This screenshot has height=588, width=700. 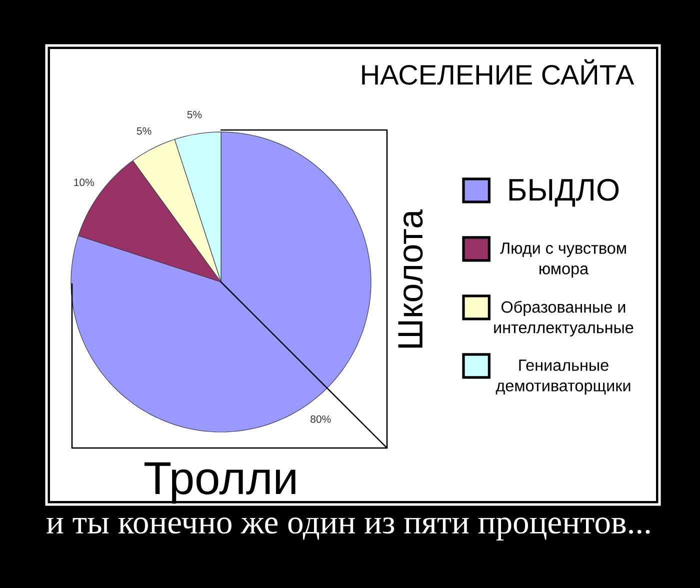 I want to click on legend-label: Образованные и интеллектуальные, so click(x=564, y=318).